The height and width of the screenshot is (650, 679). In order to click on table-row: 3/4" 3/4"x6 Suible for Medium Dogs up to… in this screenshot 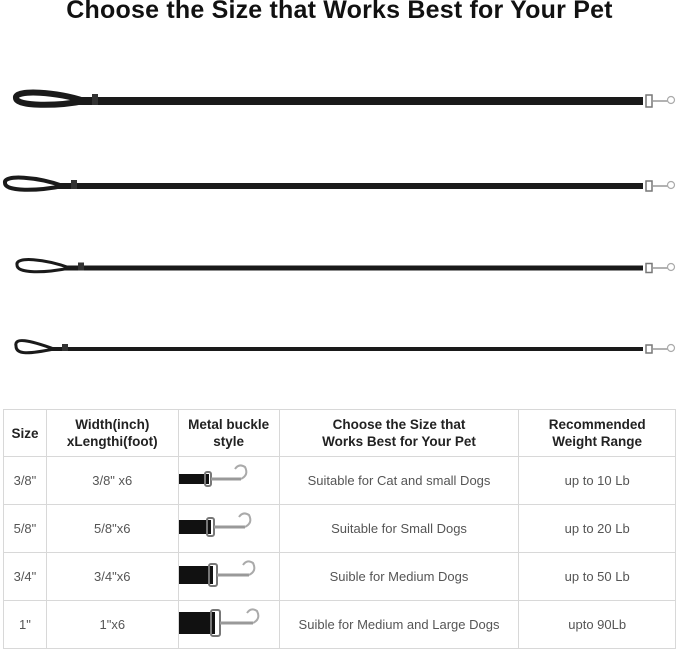, I will do `click(339, 576)`.